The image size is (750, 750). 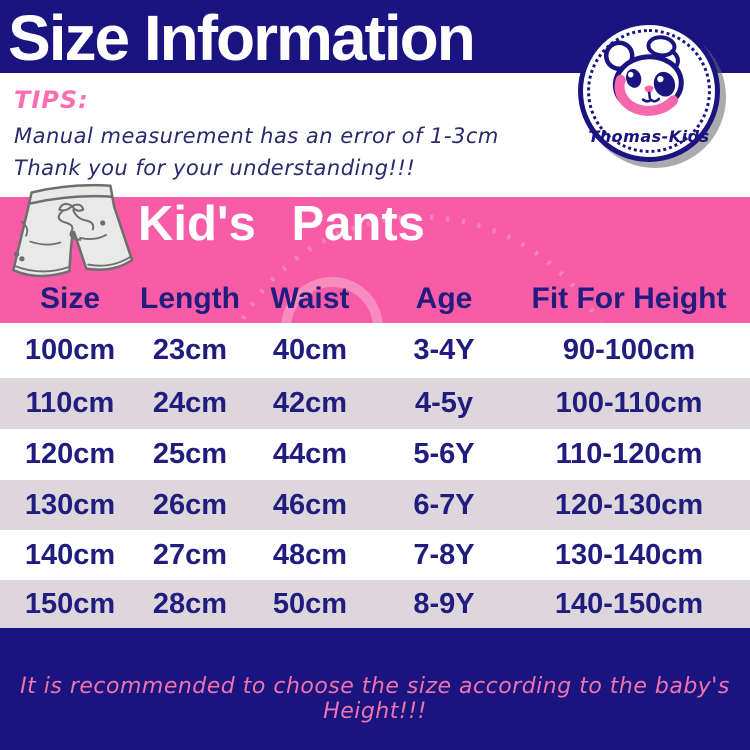 I want to click on table-cell: 140cm, so click(x=70, y=554).